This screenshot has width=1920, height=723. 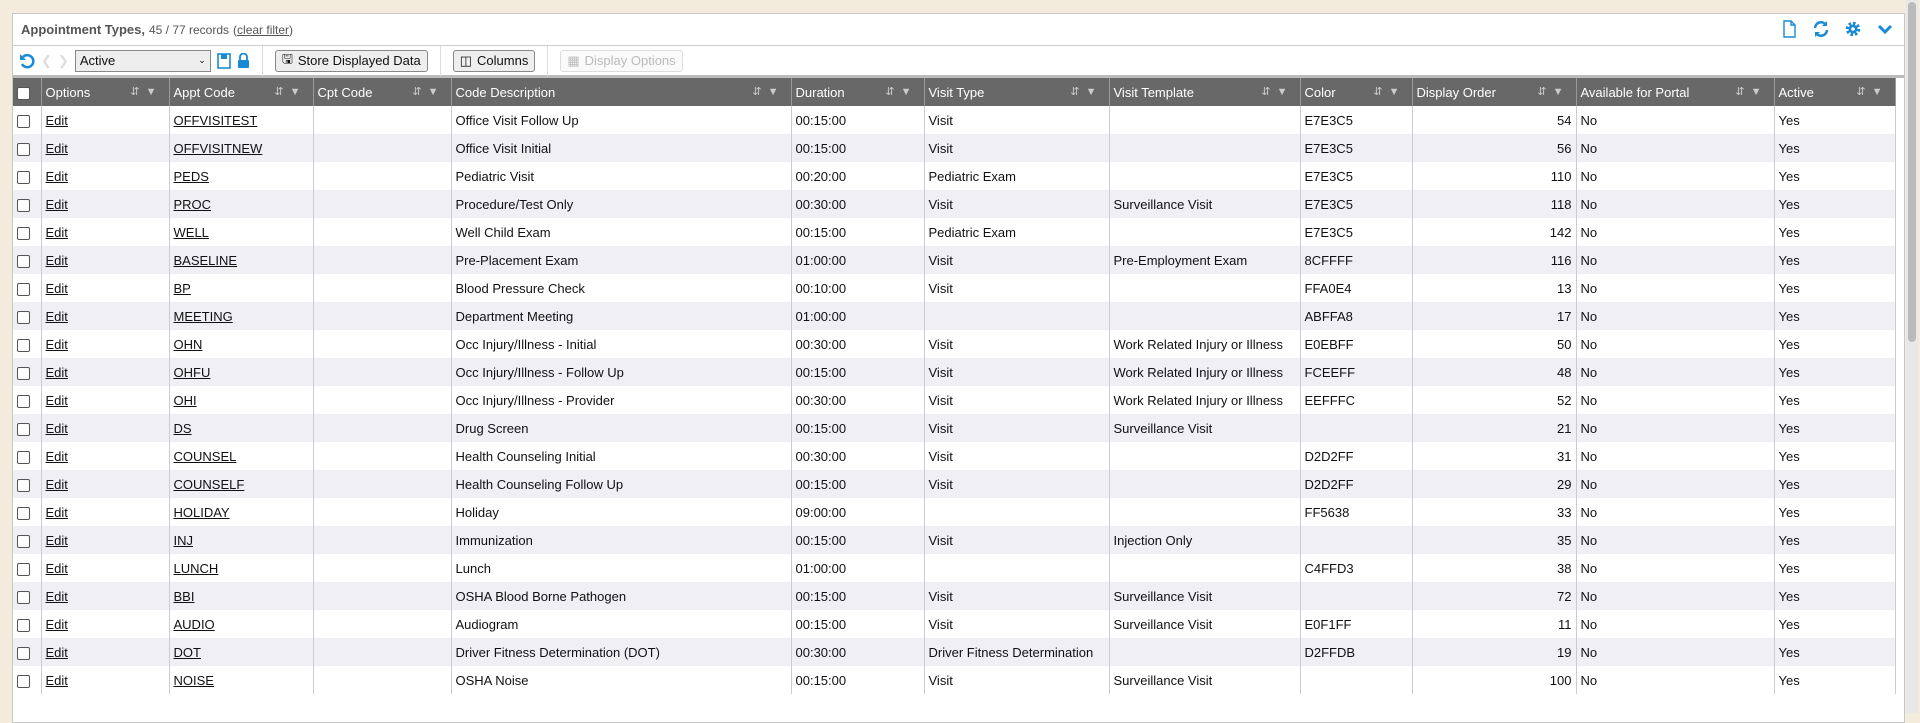 What do you see at coordinates (27, 61) in the screenshot?
I see `undo-icon` at bounding box center [27, 61].